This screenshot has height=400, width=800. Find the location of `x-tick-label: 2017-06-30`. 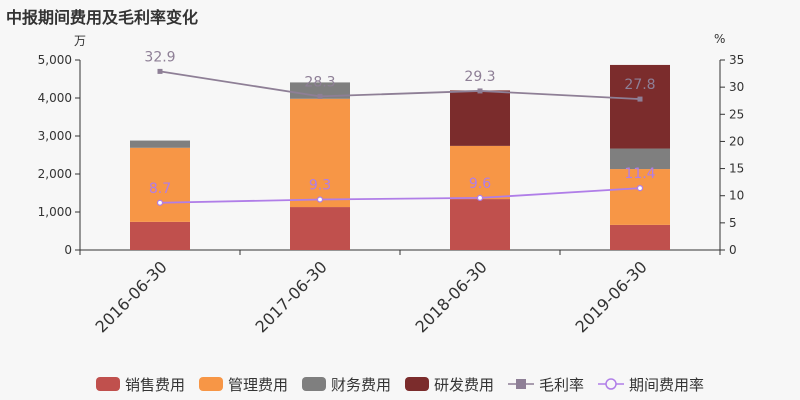

x-tick-label: 2017-06-30 is located at coordinates (291, 296).